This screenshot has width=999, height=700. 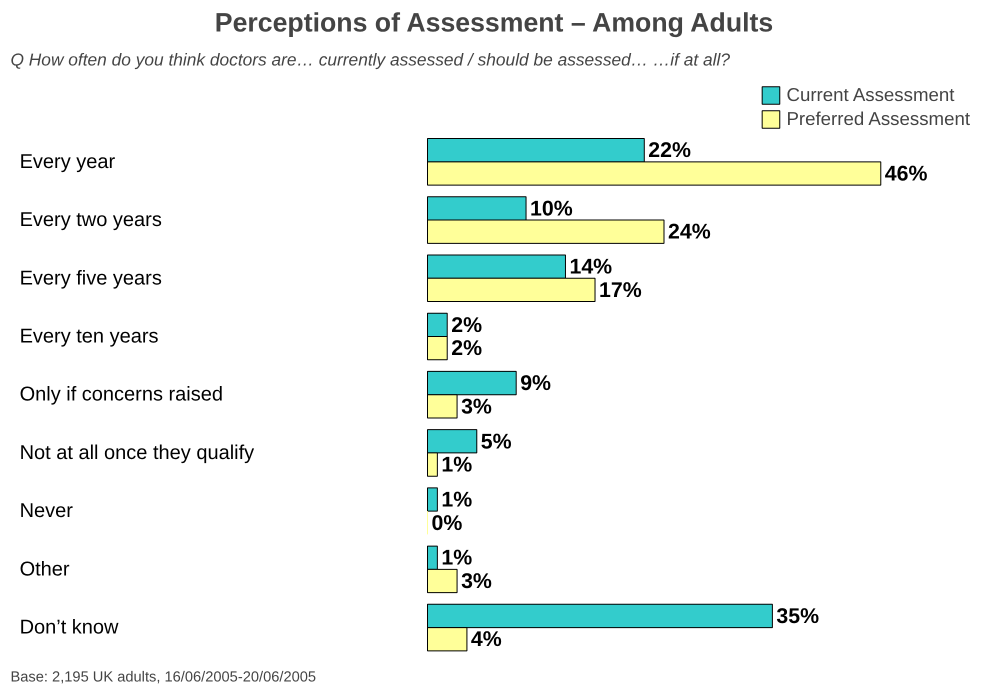 I want to click on data-label: 4%, so click(x=486, y=639).